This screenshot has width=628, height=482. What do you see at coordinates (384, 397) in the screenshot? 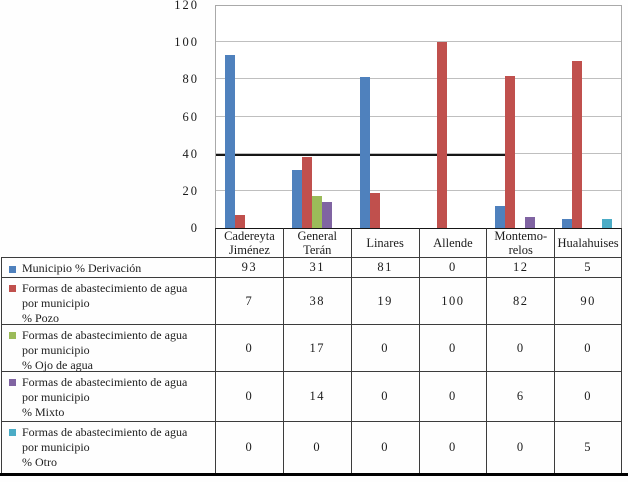
I see `value-cell-series4-cat3: 0` at bounding box center [384, 397].